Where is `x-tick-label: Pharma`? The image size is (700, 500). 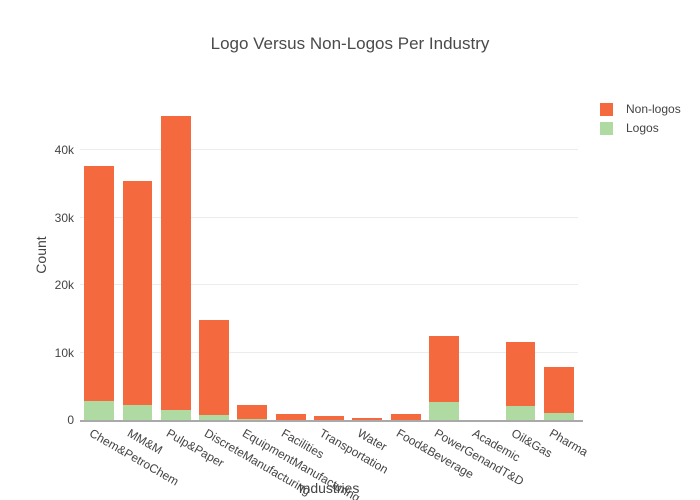
x-tick-label: Pharma is located at coordinates (568, 443).